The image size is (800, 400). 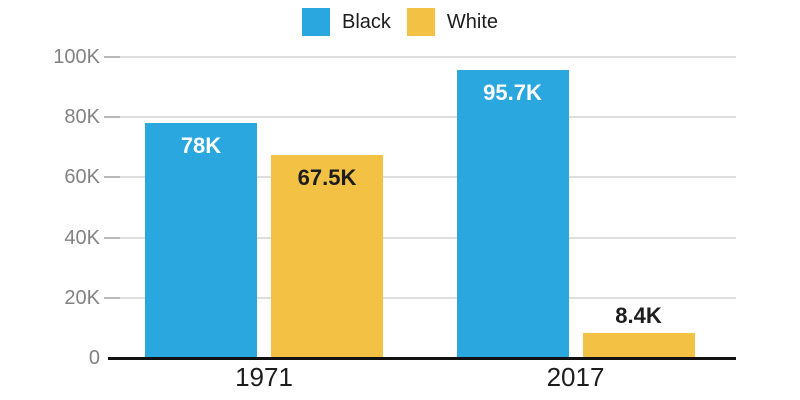 What do you see at coordinates (112, 117) in the screenshot?
I see `y-tick-80K` at bounding box center [112, 117].